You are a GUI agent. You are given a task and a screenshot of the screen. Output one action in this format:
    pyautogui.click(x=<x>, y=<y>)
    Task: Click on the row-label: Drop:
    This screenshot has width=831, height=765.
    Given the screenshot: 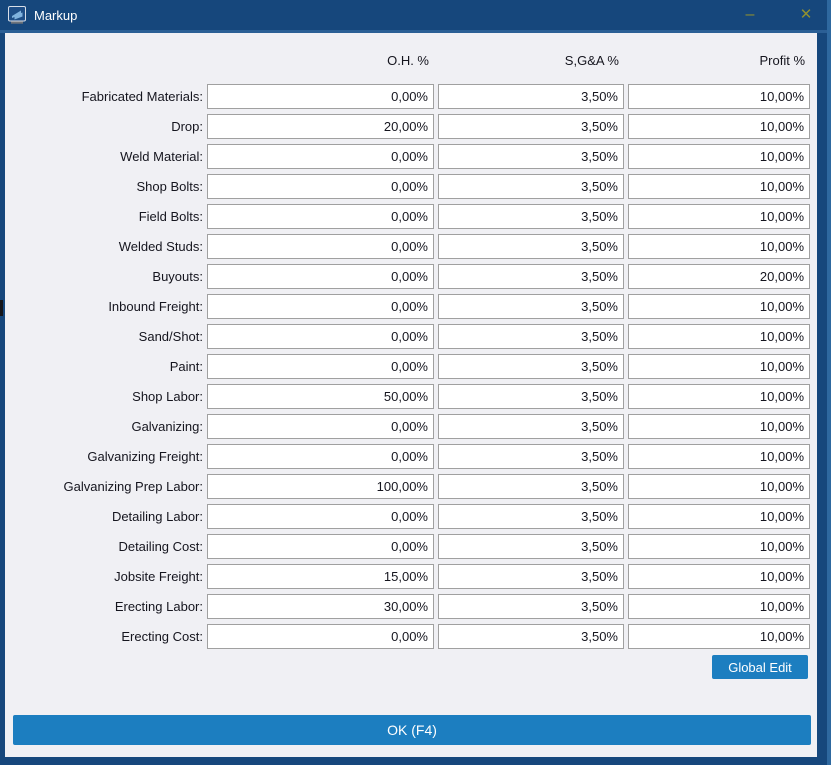 What is the action you would take?
    pyautogui.click(x=187, y=126)
    